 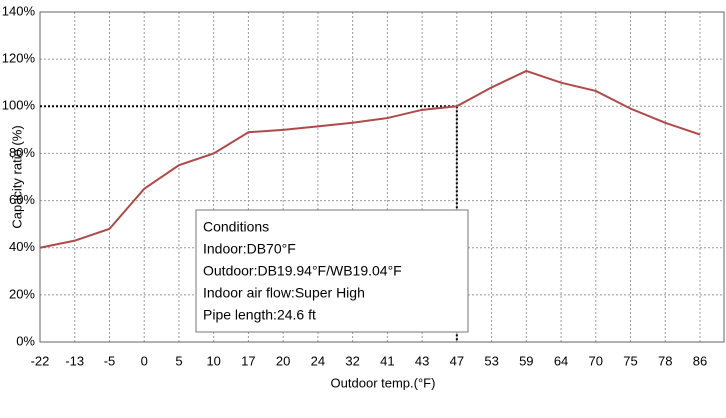 What do you see at coordinates (178, 360) in the screenshot?
I see `x-tick-label: 5` at bounding box center [178, 360].